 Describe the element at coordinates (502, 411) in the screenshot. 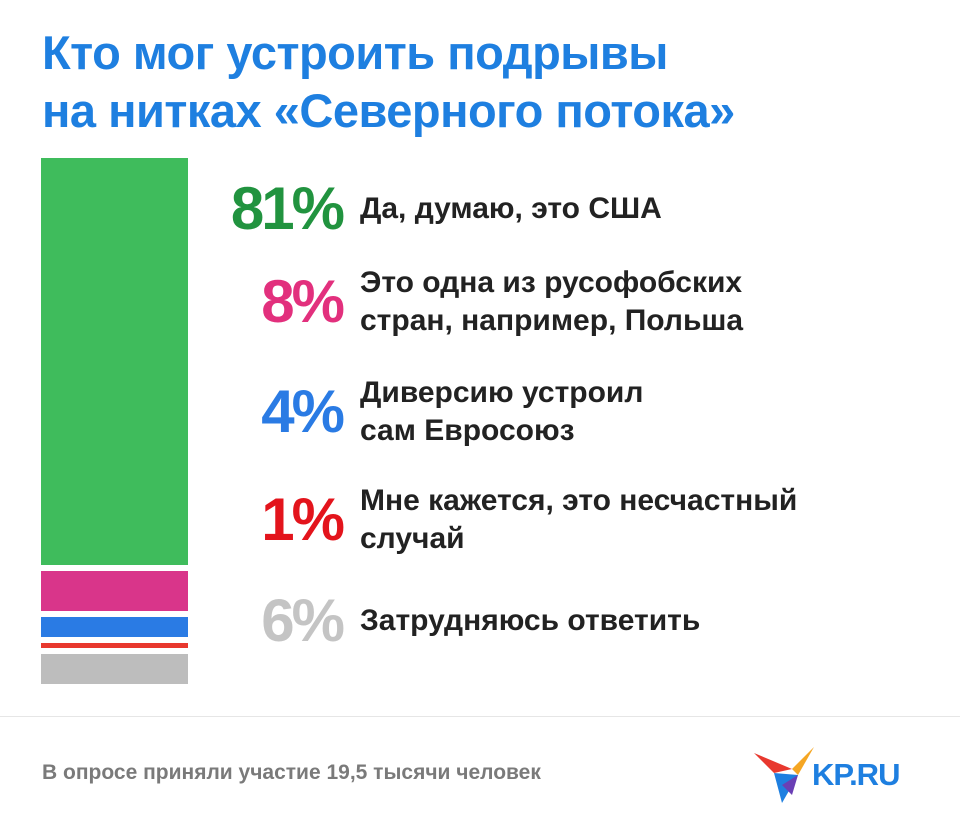

I see `category-label-3: Диверсию устроил сам Евросоюз` at that location.